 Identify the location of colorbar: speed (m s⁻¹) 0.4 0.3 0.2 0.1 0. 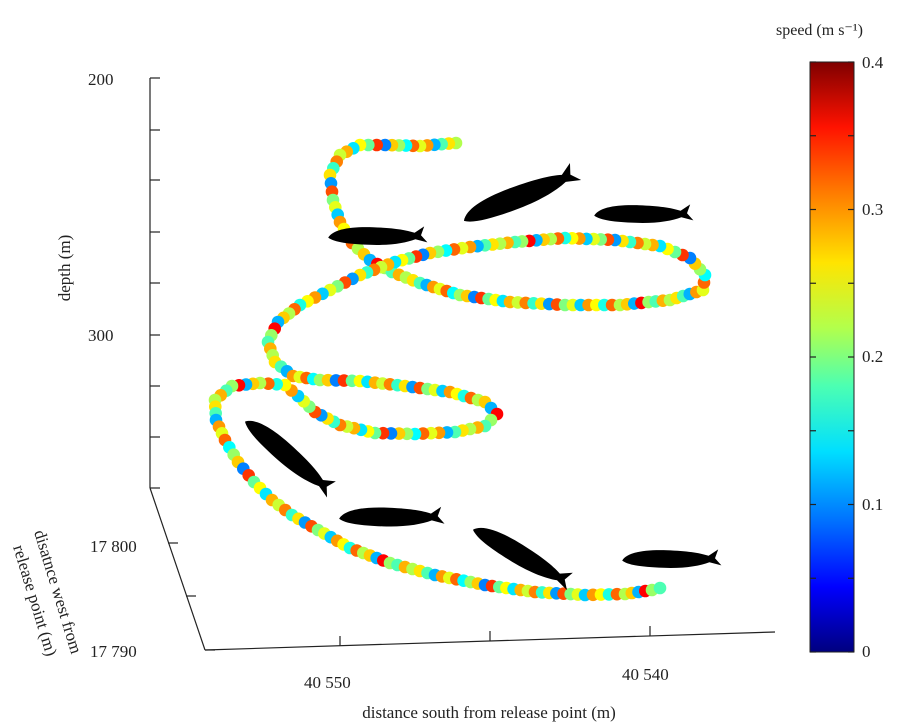
(830, 341).